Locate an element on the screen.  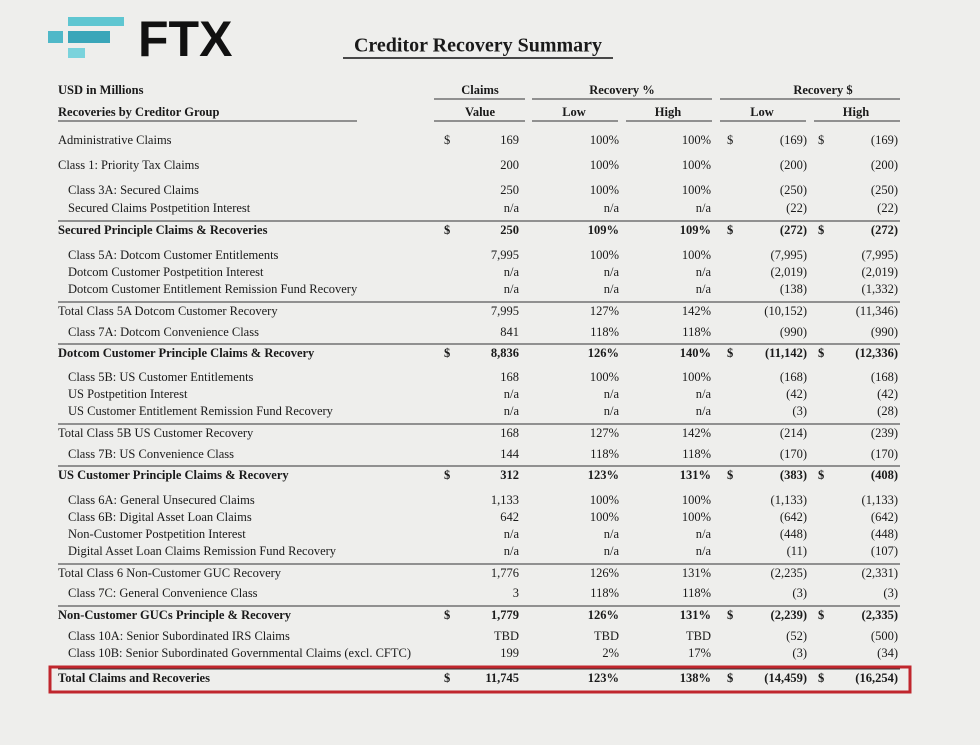
cell-value: (170) is located at coordinates (793, 454).